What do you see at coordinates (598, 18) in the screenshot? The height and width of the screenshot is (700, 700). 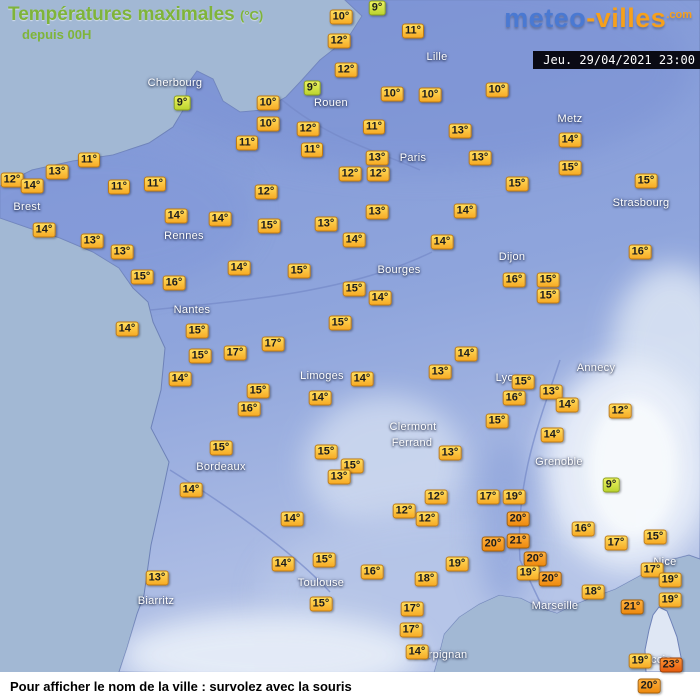 I see `logo: meteo-villes.com` at bounding box center [598, 18].